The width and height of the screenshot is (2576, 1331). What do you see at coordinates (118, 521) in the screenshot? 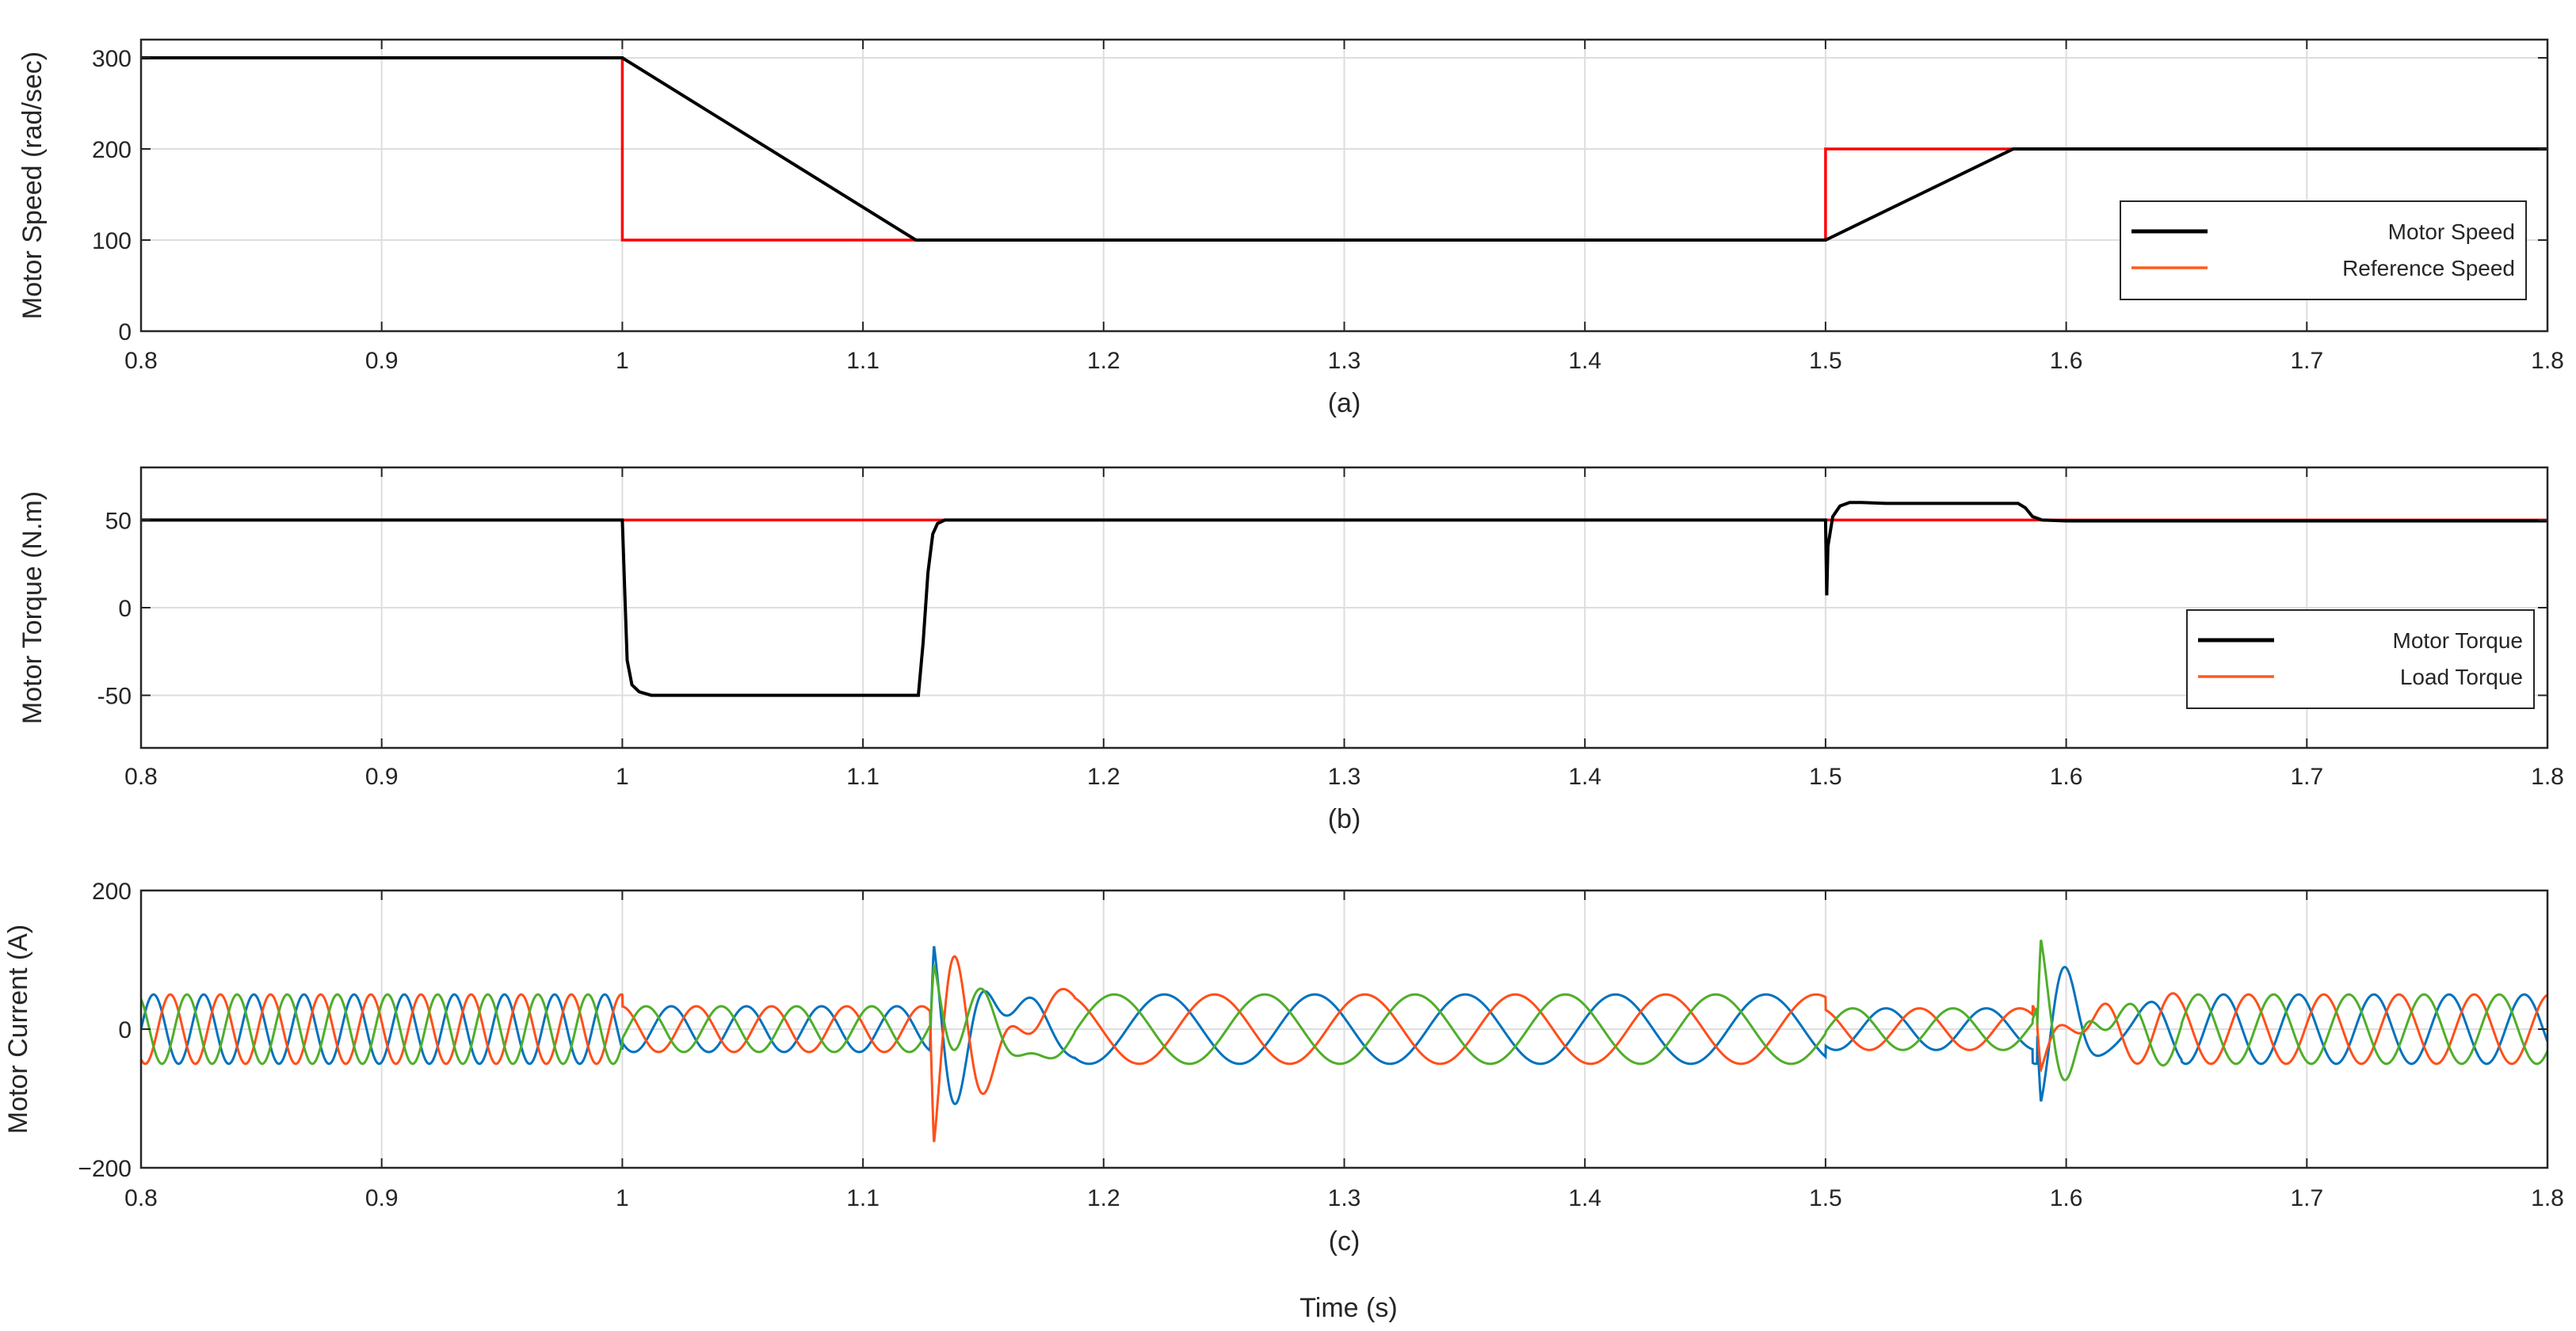
I see `y-tick-label: 50` at bounding box center [118, 521].